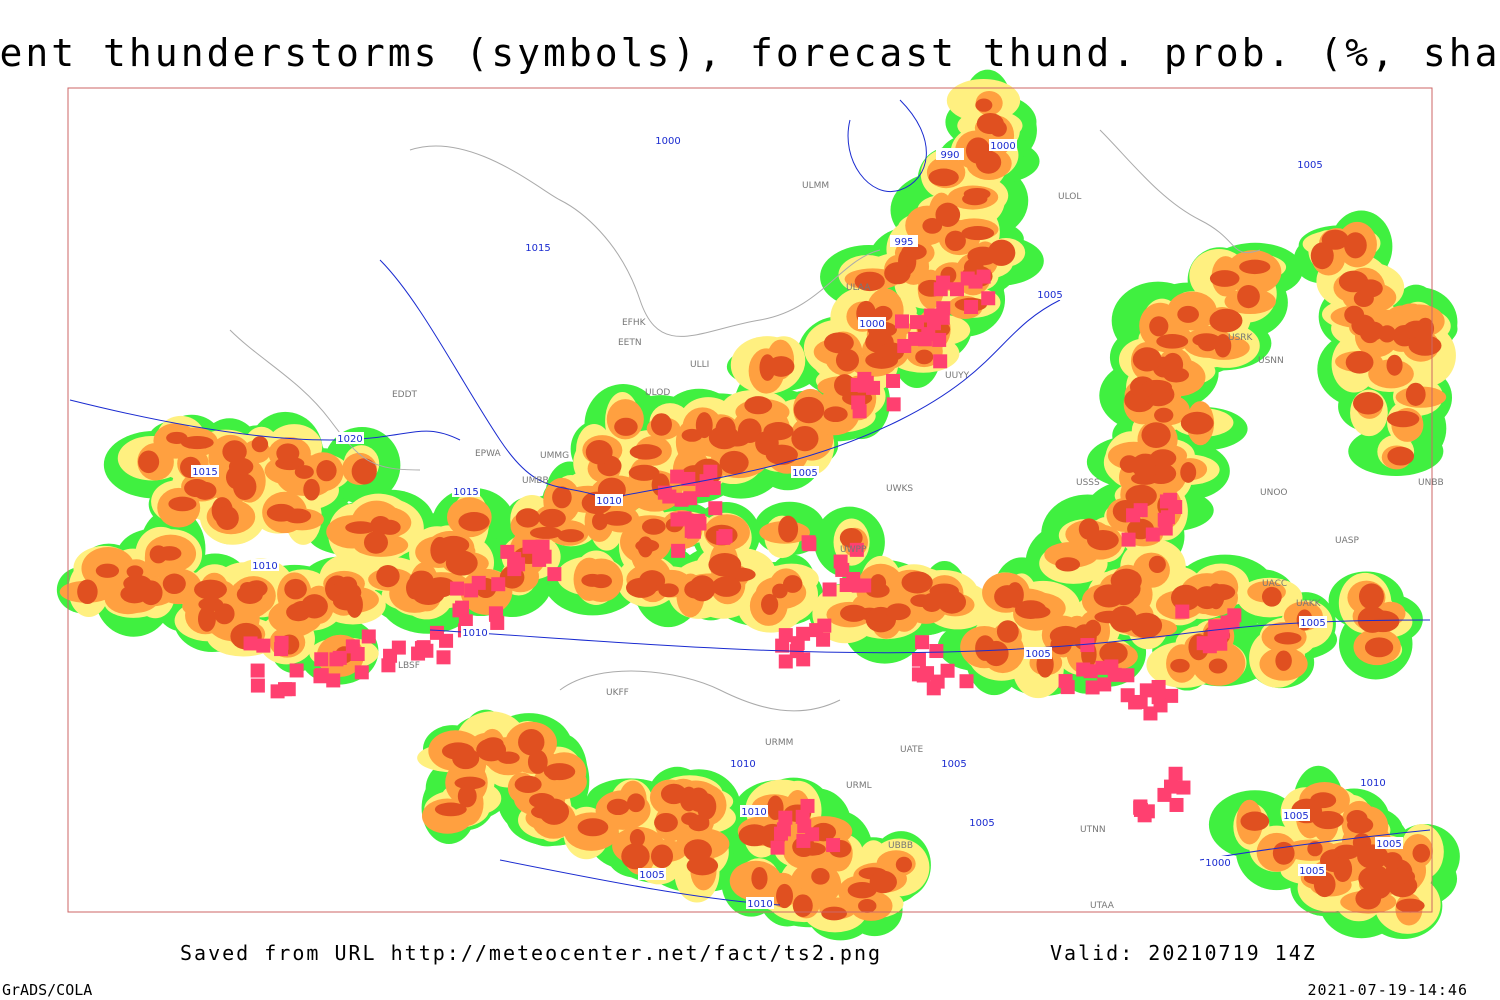 This screenshot has height=1000, width=1500. Describe the element at coordinates (488, 454) in the screenshot. I see `station-label: EPWA` at that location.